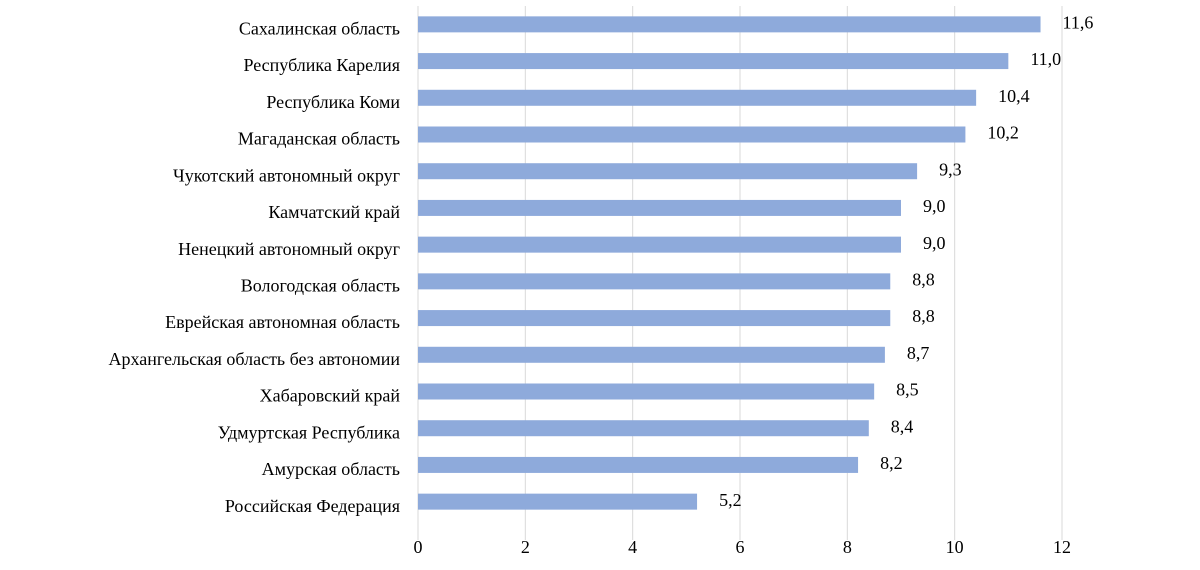  Describe the element at coordinates (907, 390) in the screenshot. I see `value-label: 8,5` at that location.